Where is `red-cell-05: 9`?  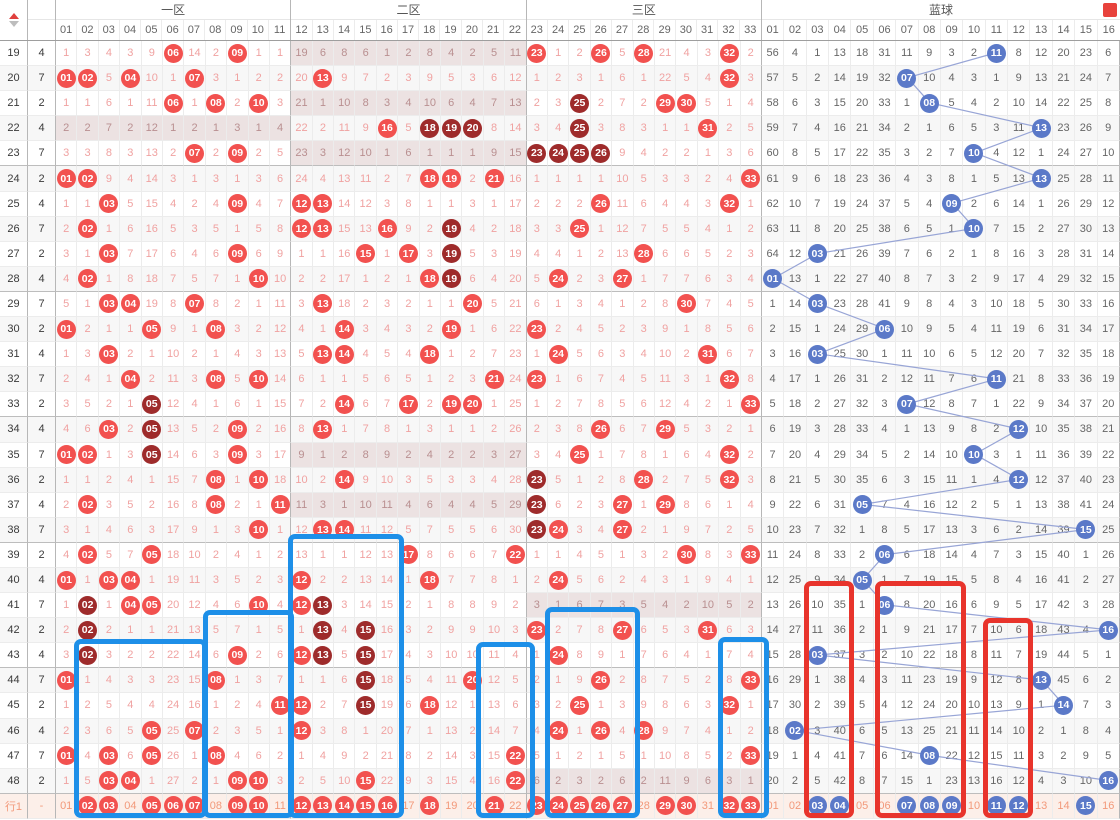
red-cell-05: 9 is located at coordinates (152, 54).